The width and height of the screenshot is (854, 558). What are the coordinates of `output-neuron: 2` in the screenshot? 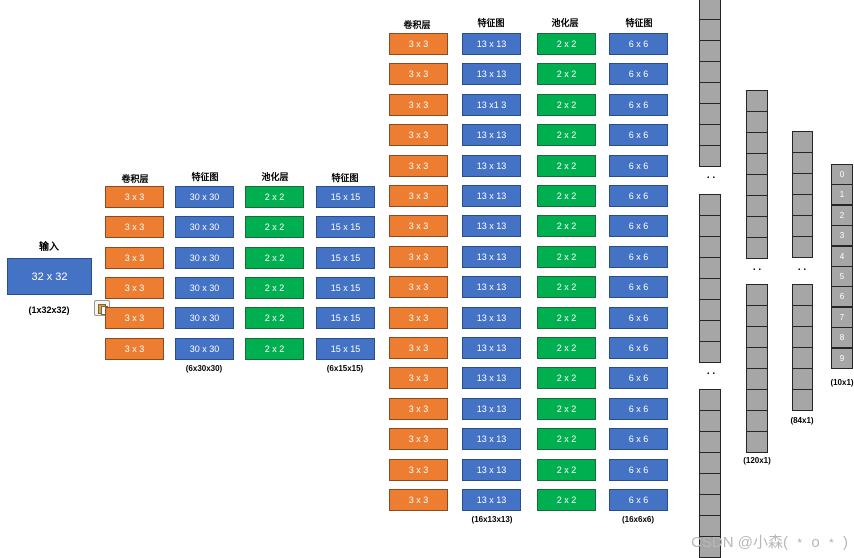 It's located at (842, 215).